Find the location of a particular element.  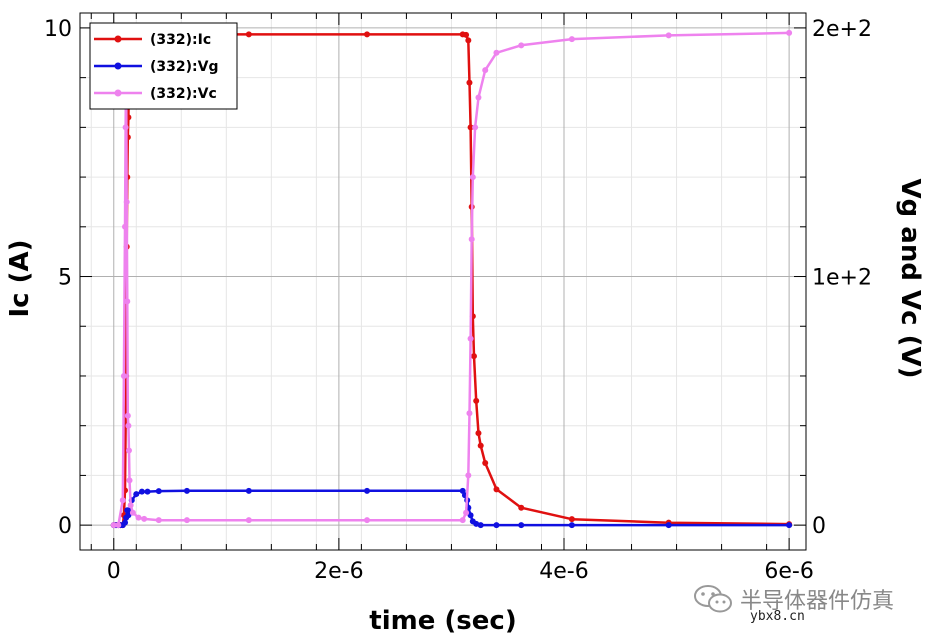

y-right-tick-label: 2e+2 is located at coordinates (842, 29).